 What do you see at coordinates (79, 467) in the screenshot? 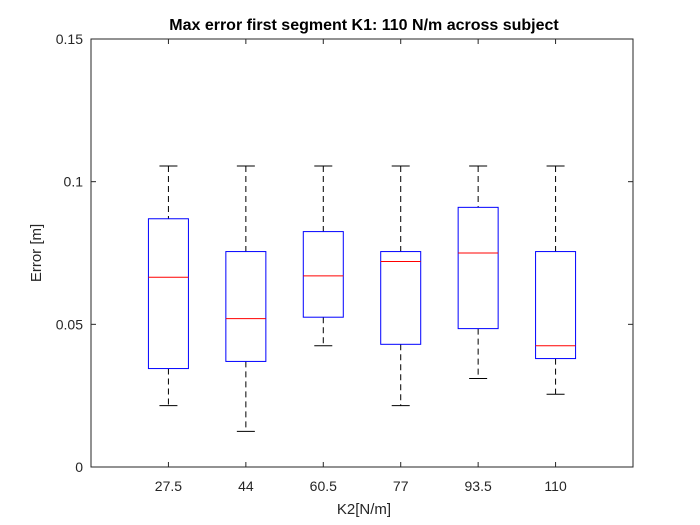
I see `y-tick-label: 0` at bounding box center [79, 467].